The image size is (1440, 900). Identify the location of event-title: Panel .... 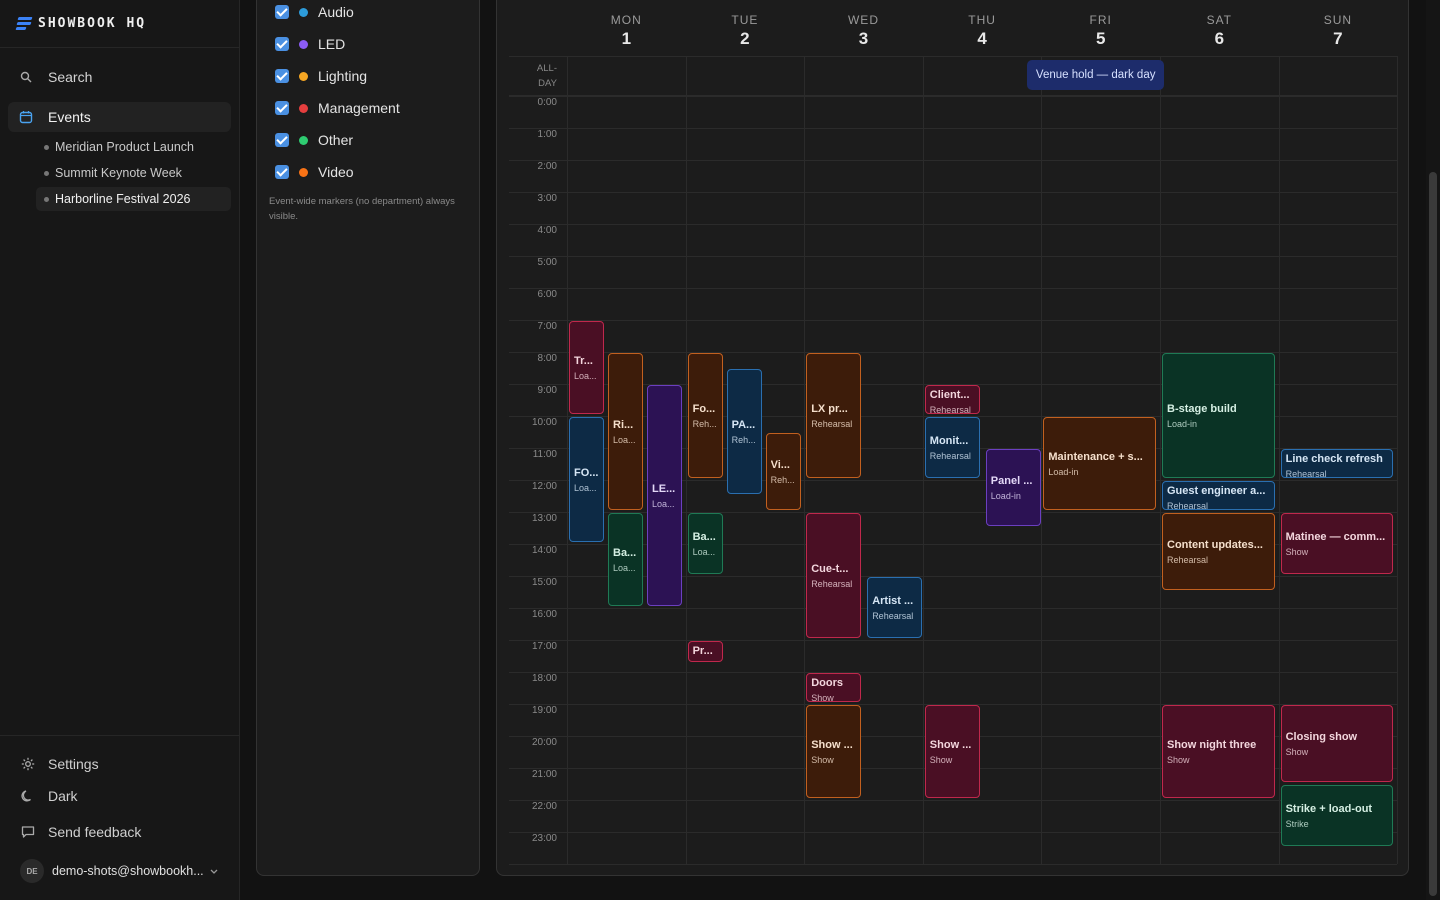
(1011, 480).